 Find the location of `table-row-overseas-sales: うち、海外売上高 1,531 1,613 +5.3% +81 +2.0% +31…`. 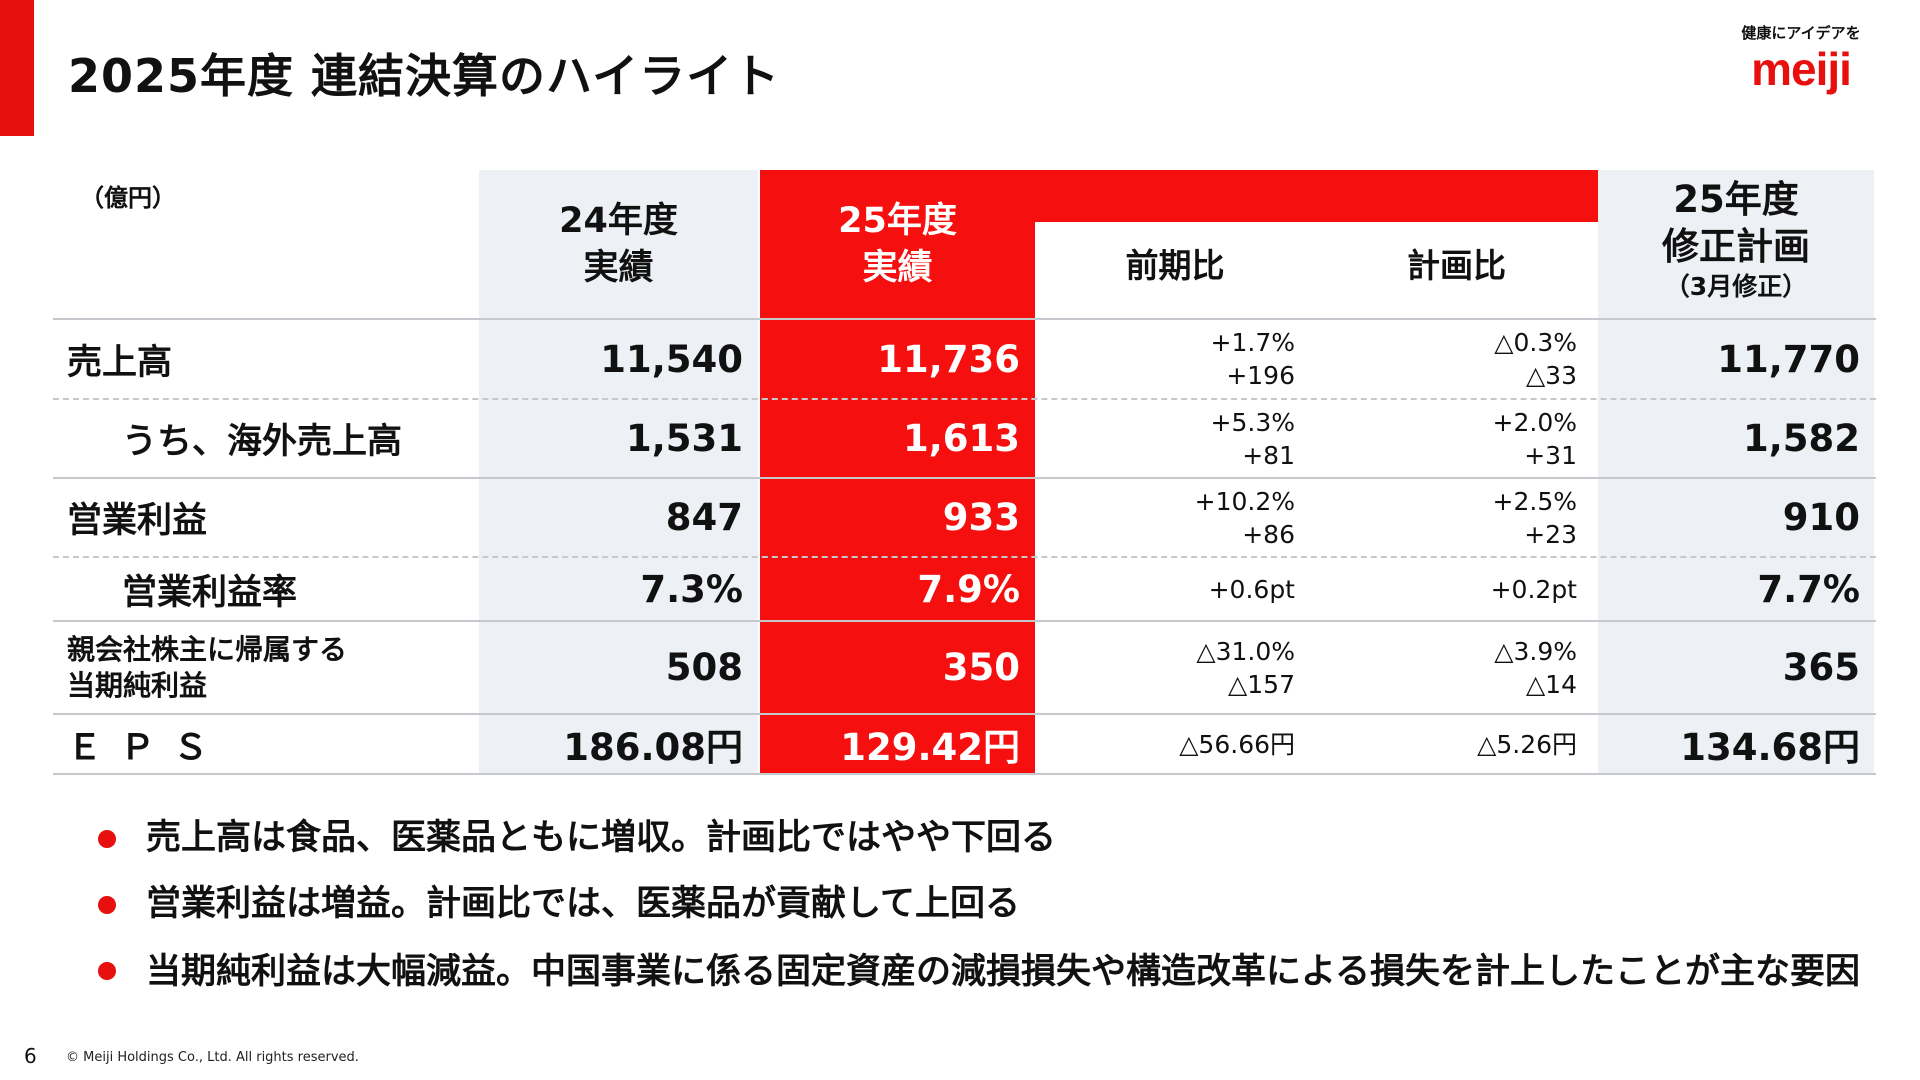

table-row-overseas-sales: うち、海外売上高 1,531 1,613 +5.3% +81 +2.0% +31… is located at coordinates (964, 438).